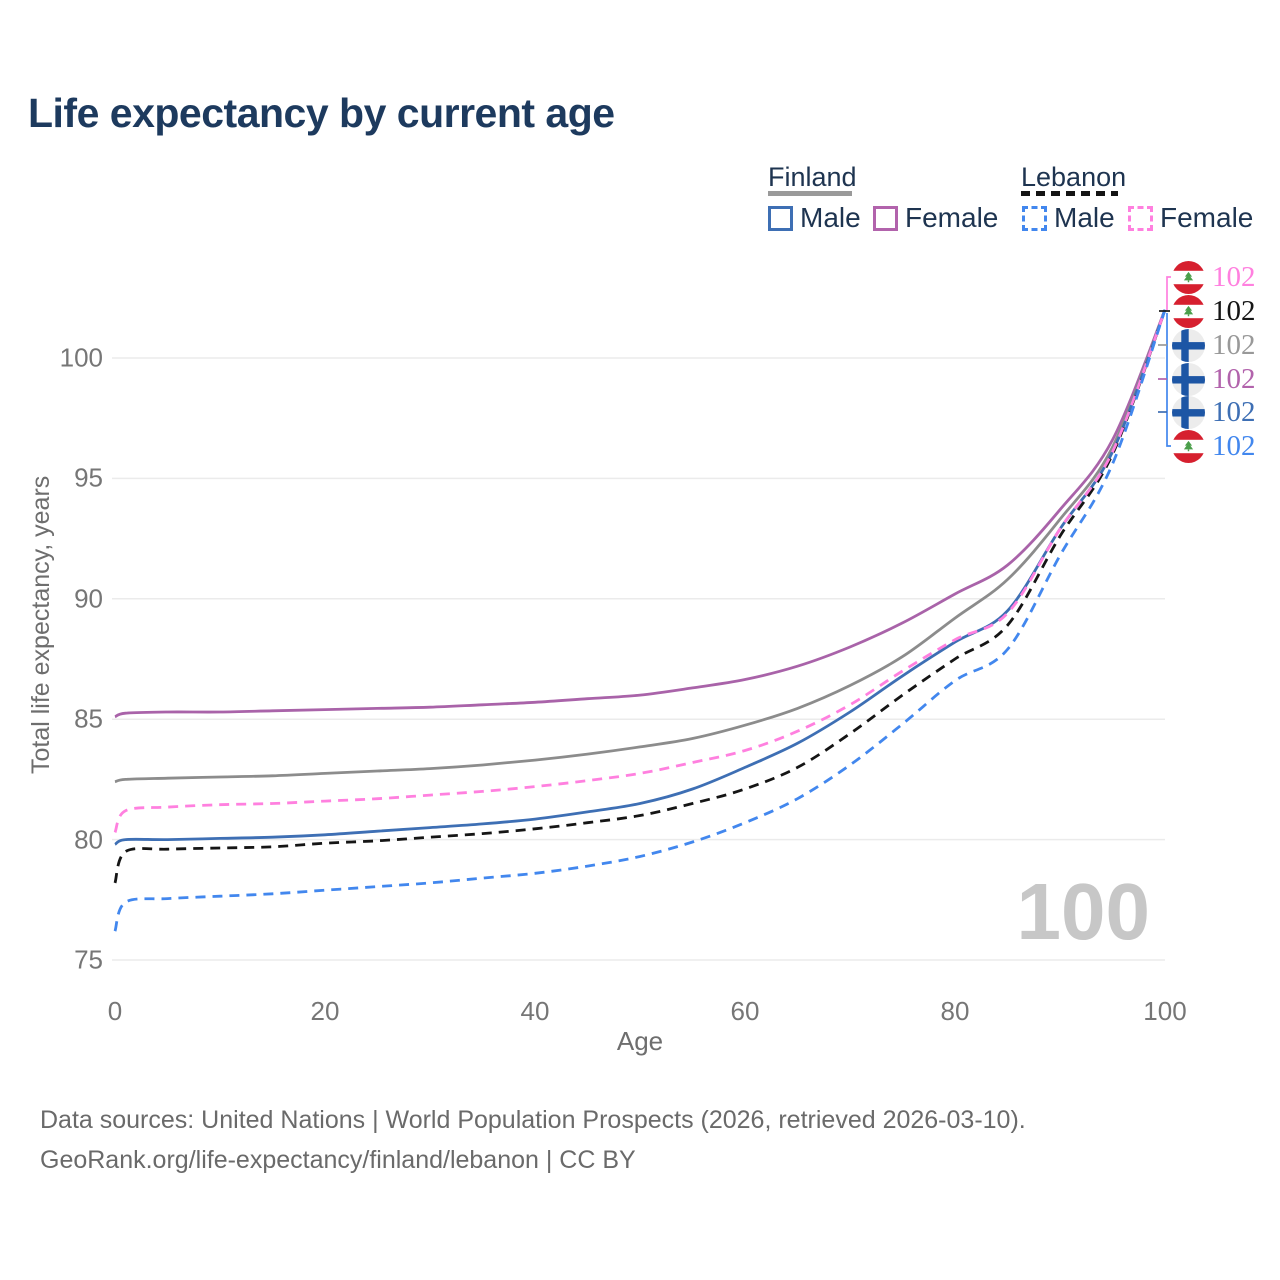  I want to click on legend-swatch-lebanon-male, so click(1034, 218).